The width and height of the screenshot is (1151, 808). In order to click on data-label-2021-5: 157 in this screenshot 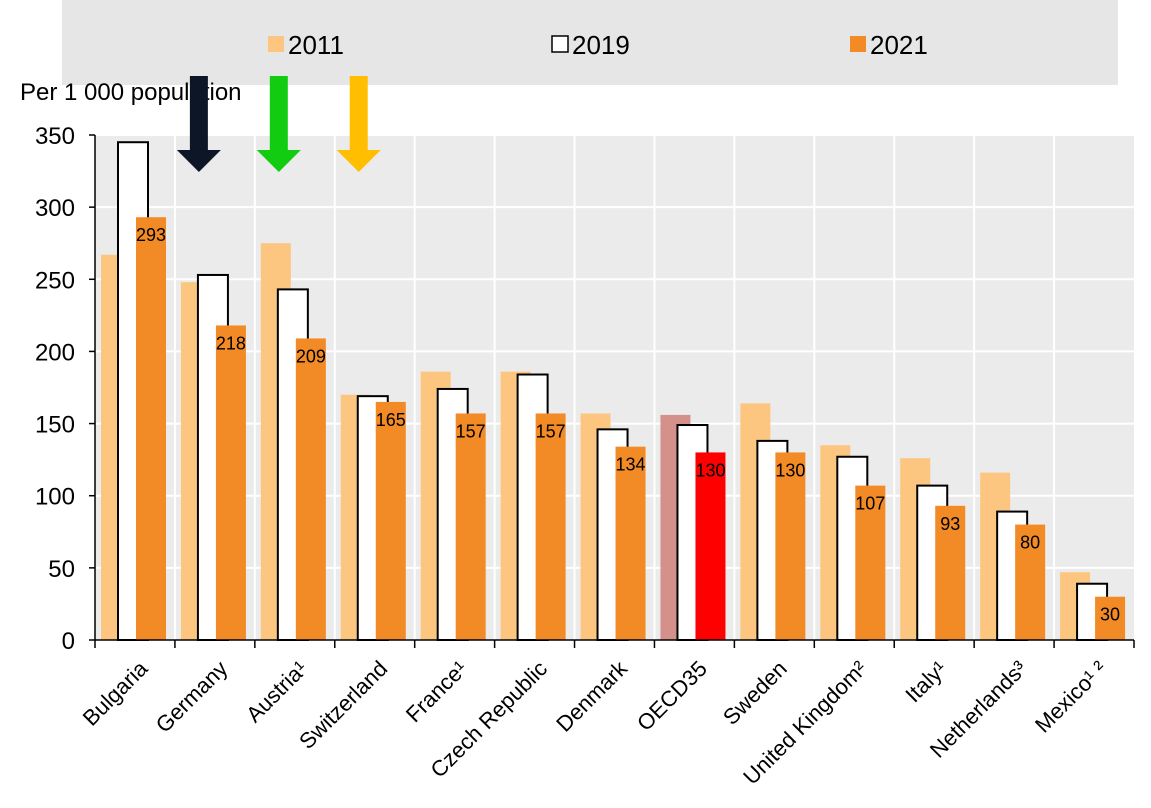, I will do `click(551, 431)`.